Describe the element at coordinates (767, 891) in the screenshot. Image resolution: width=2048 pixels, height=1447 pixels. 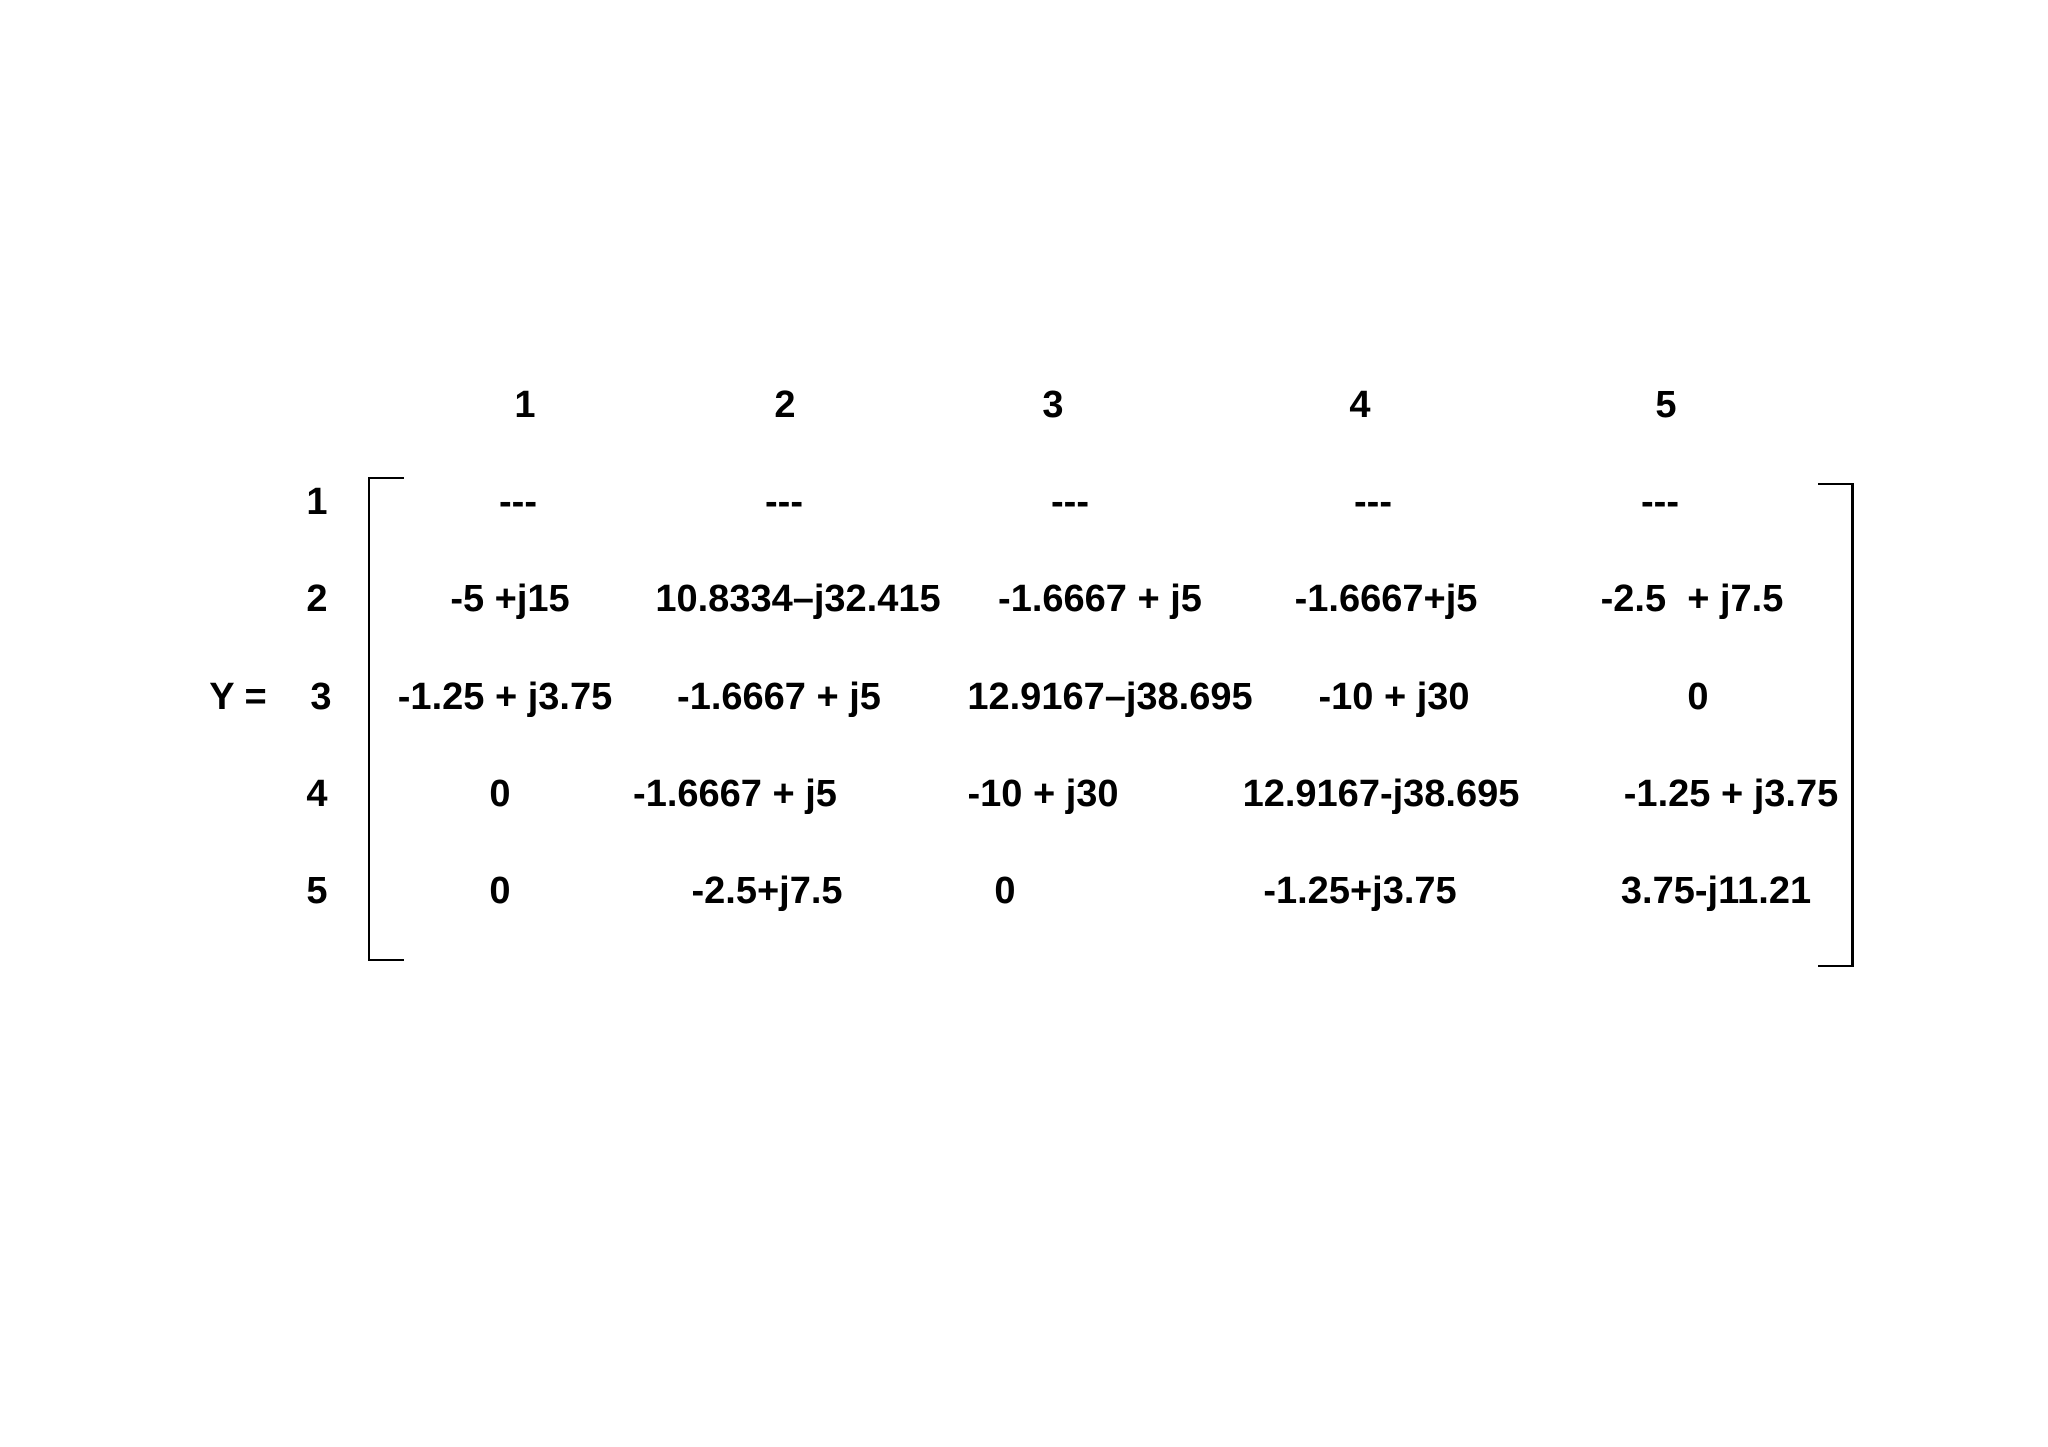
I see `matrix-cell: -2.5+j7.5` at that location.